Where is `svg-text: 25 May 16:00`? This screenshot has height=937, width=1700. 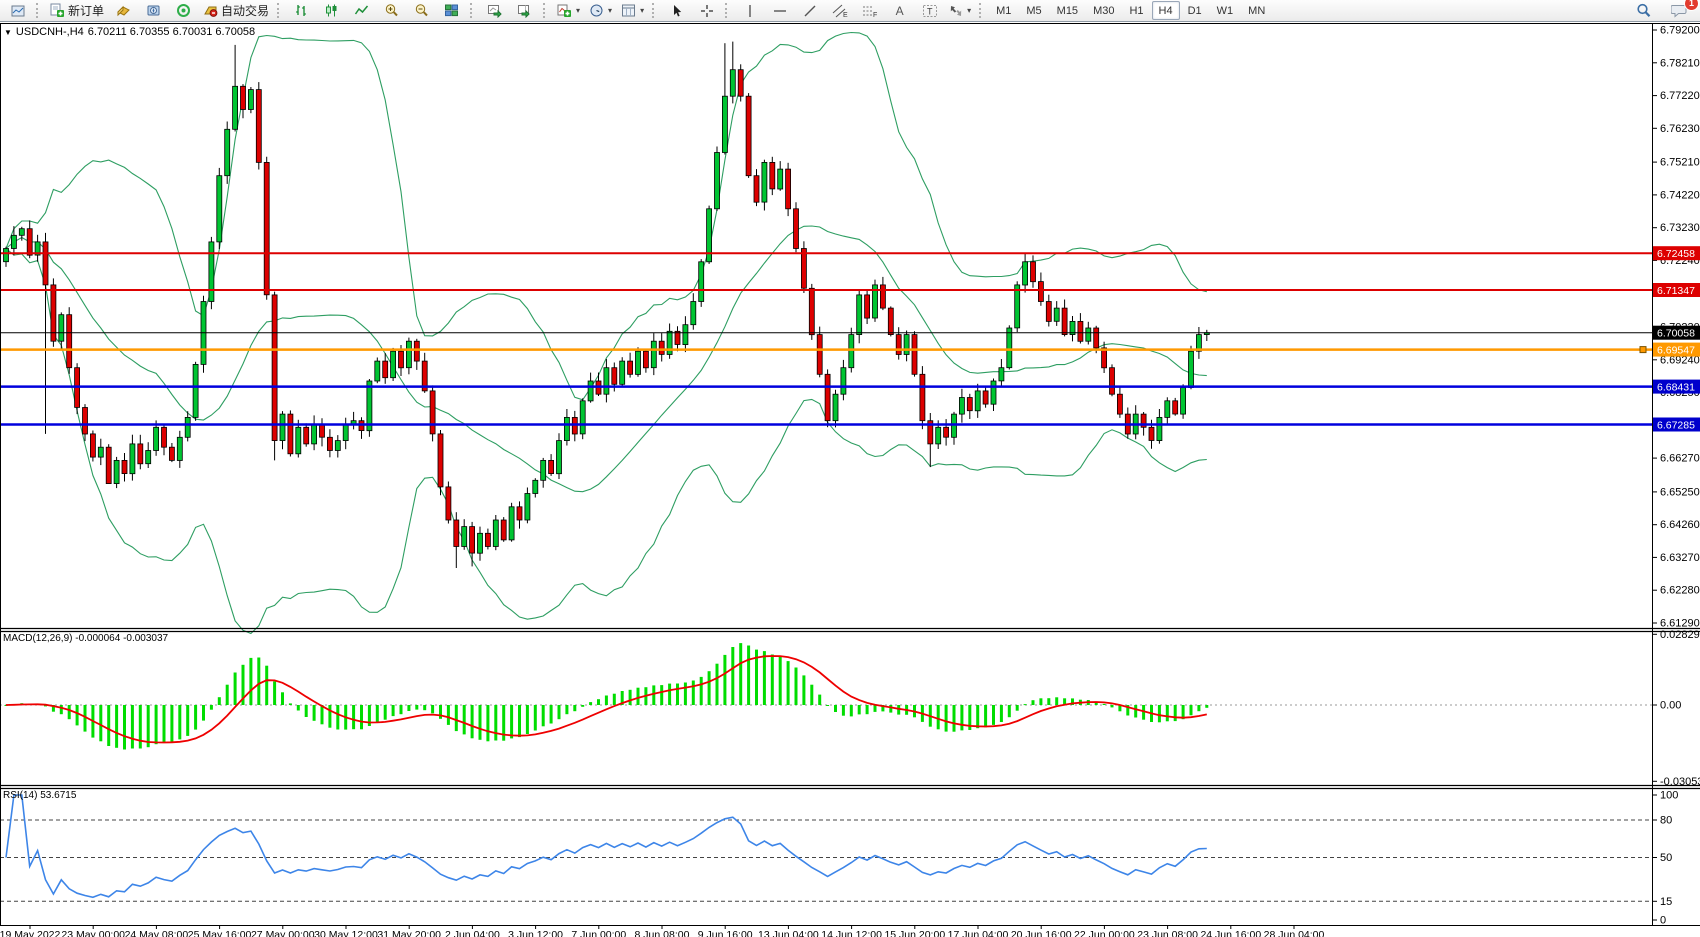 svg-text: 25 May 16:00 is located at coordinates (220, 933).